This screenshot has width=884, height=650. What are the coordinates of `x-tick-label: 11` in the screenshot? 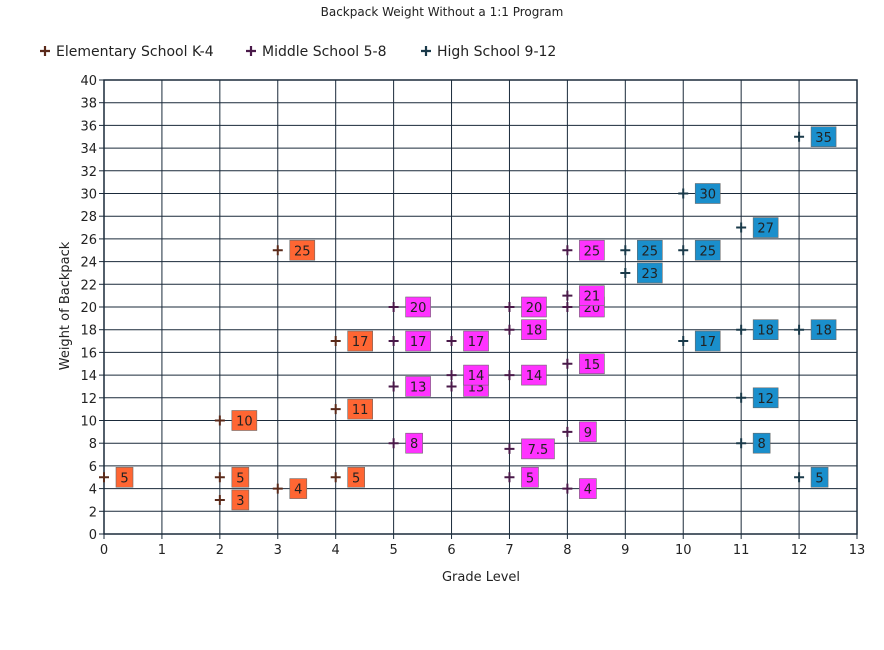 It's located at (741, 550).